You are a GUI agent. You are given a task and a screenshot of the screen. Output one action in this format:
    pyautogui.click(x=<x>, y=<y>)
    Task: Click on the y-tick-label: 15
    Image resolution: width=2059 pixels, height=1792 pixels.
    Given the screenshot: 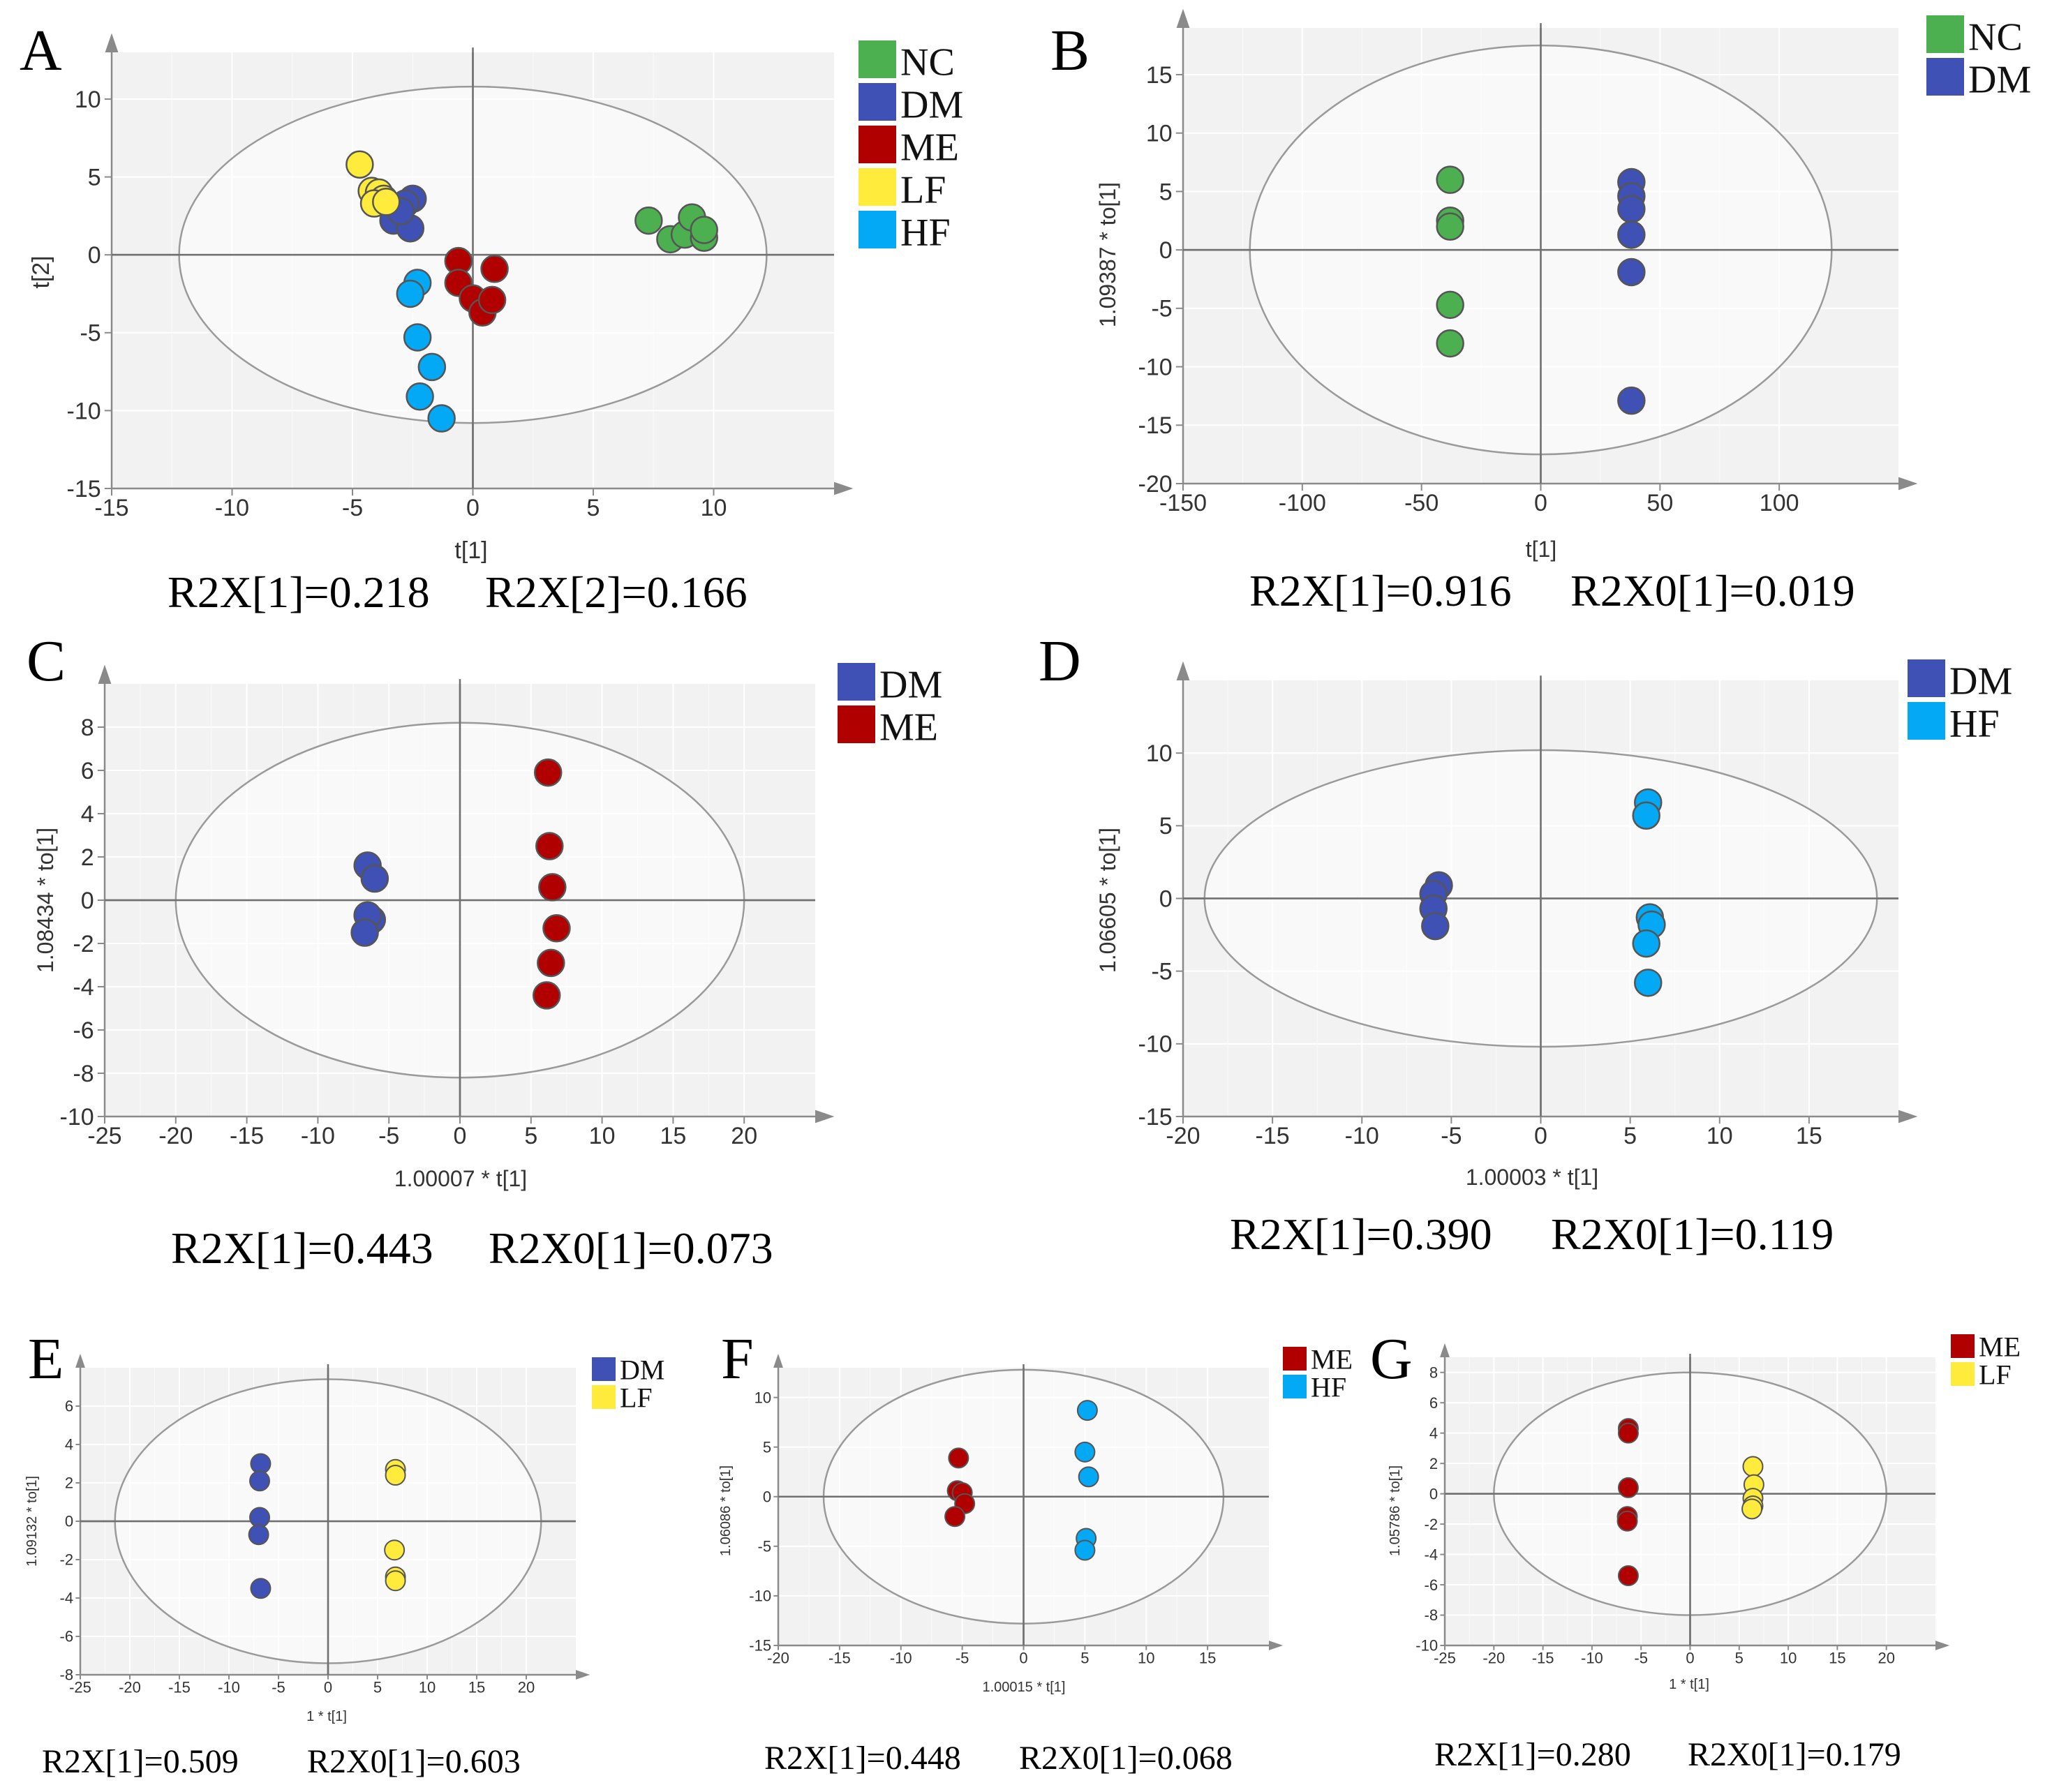 What is the action you would take?
    pyautogui.click(x=1159, y=75)
    